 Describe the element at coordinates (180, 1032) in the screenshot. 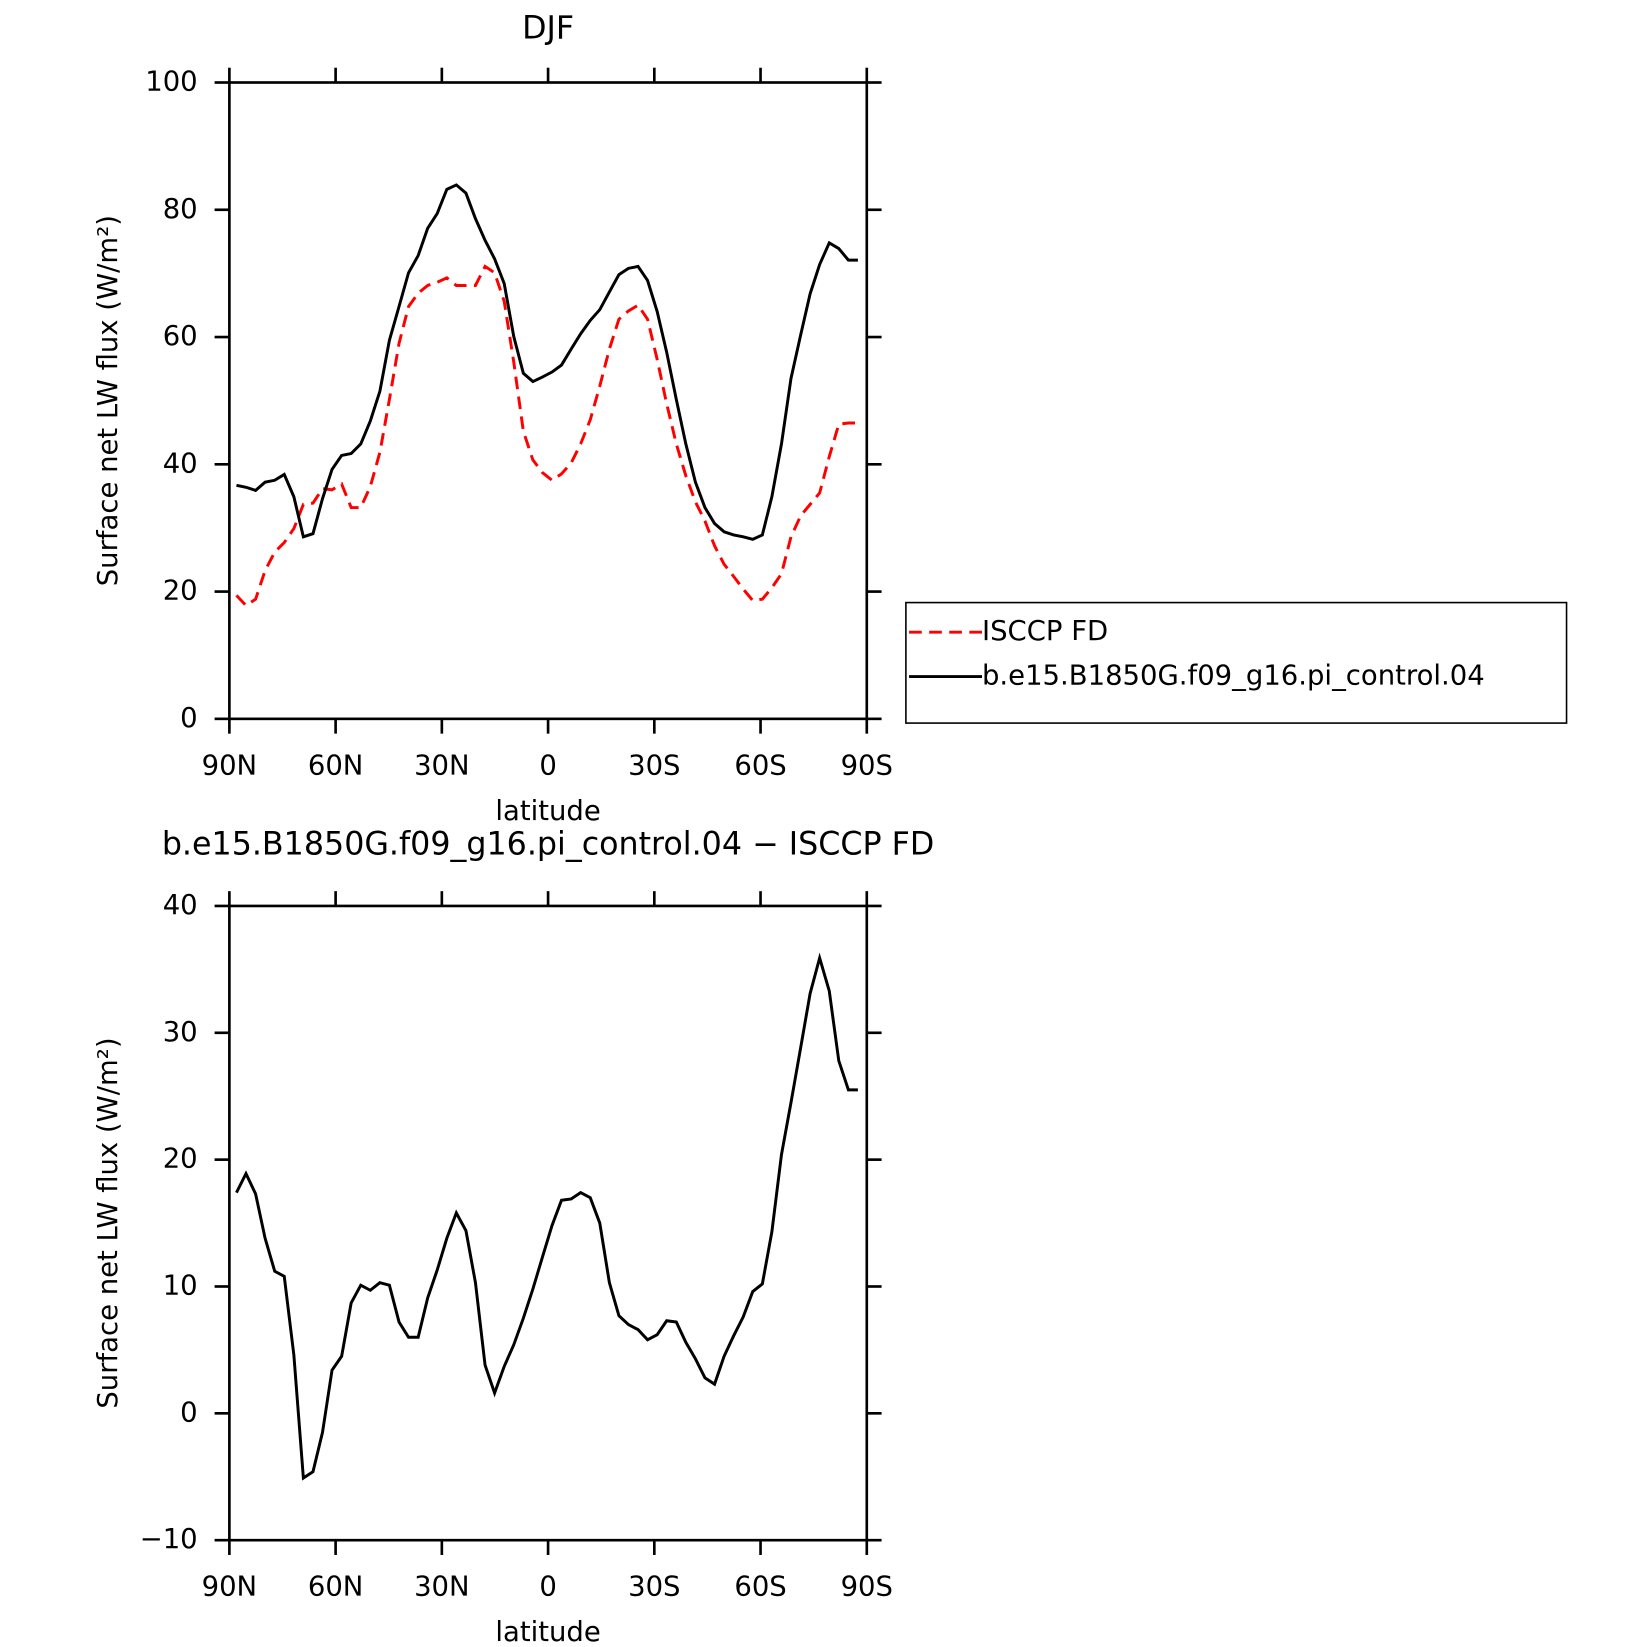

I see `y-tick-label: 30` at that location.